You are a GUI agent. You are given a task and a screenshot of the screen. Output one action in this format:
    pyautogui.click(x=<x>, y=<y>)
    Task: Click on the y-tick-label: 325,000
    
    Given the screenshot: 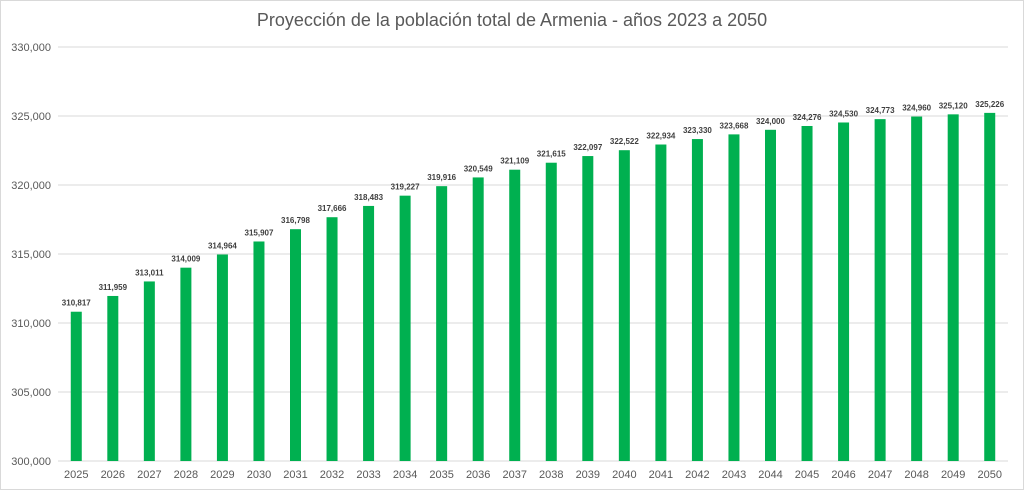 What is the action you would take?
    pyautogui.click(x=31, y=117)
    